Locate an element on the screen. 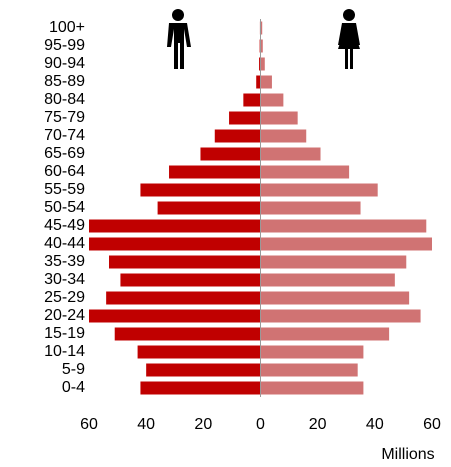 This screenshot has width=451, height=467. y-tick-label: 15-19 is located at coordinates (64, 333).